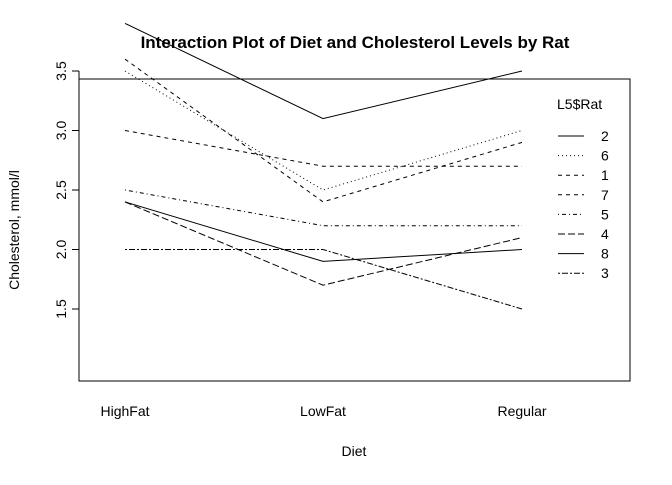 This screenshot has height=485, width=672. What do you see at coordinates (605, 195) in the screenshot?
I see `legend-label: 7` at bounding box center [605, 195].